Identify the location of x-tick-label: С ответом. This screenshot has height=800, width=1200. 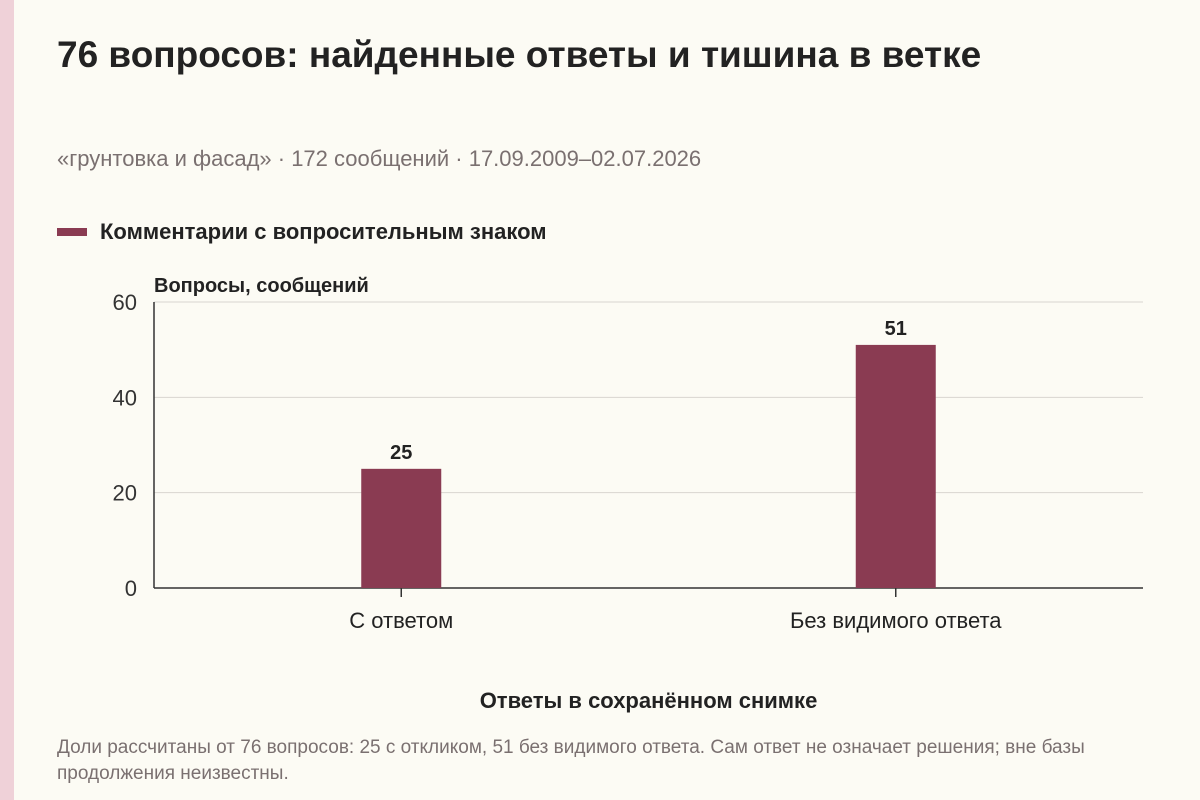
(401, 620).